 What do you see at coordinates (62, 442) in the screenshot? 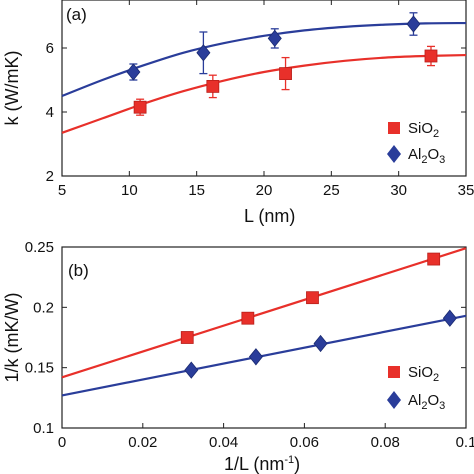
I see `x-tick-label: 0` at bounding box center [62, 442].